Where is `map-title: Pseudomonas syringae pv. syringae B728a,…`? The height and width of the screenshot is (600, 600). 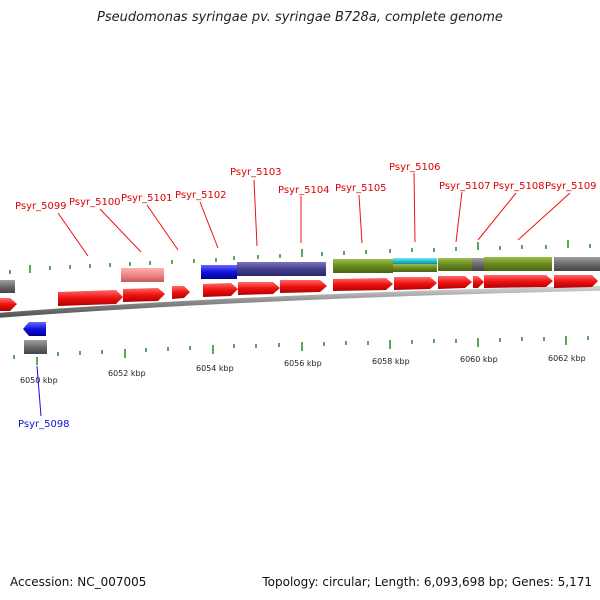
map-title: Pseudomonas syringae pv. syringae B728a,… is located at coordinates (300, 17).